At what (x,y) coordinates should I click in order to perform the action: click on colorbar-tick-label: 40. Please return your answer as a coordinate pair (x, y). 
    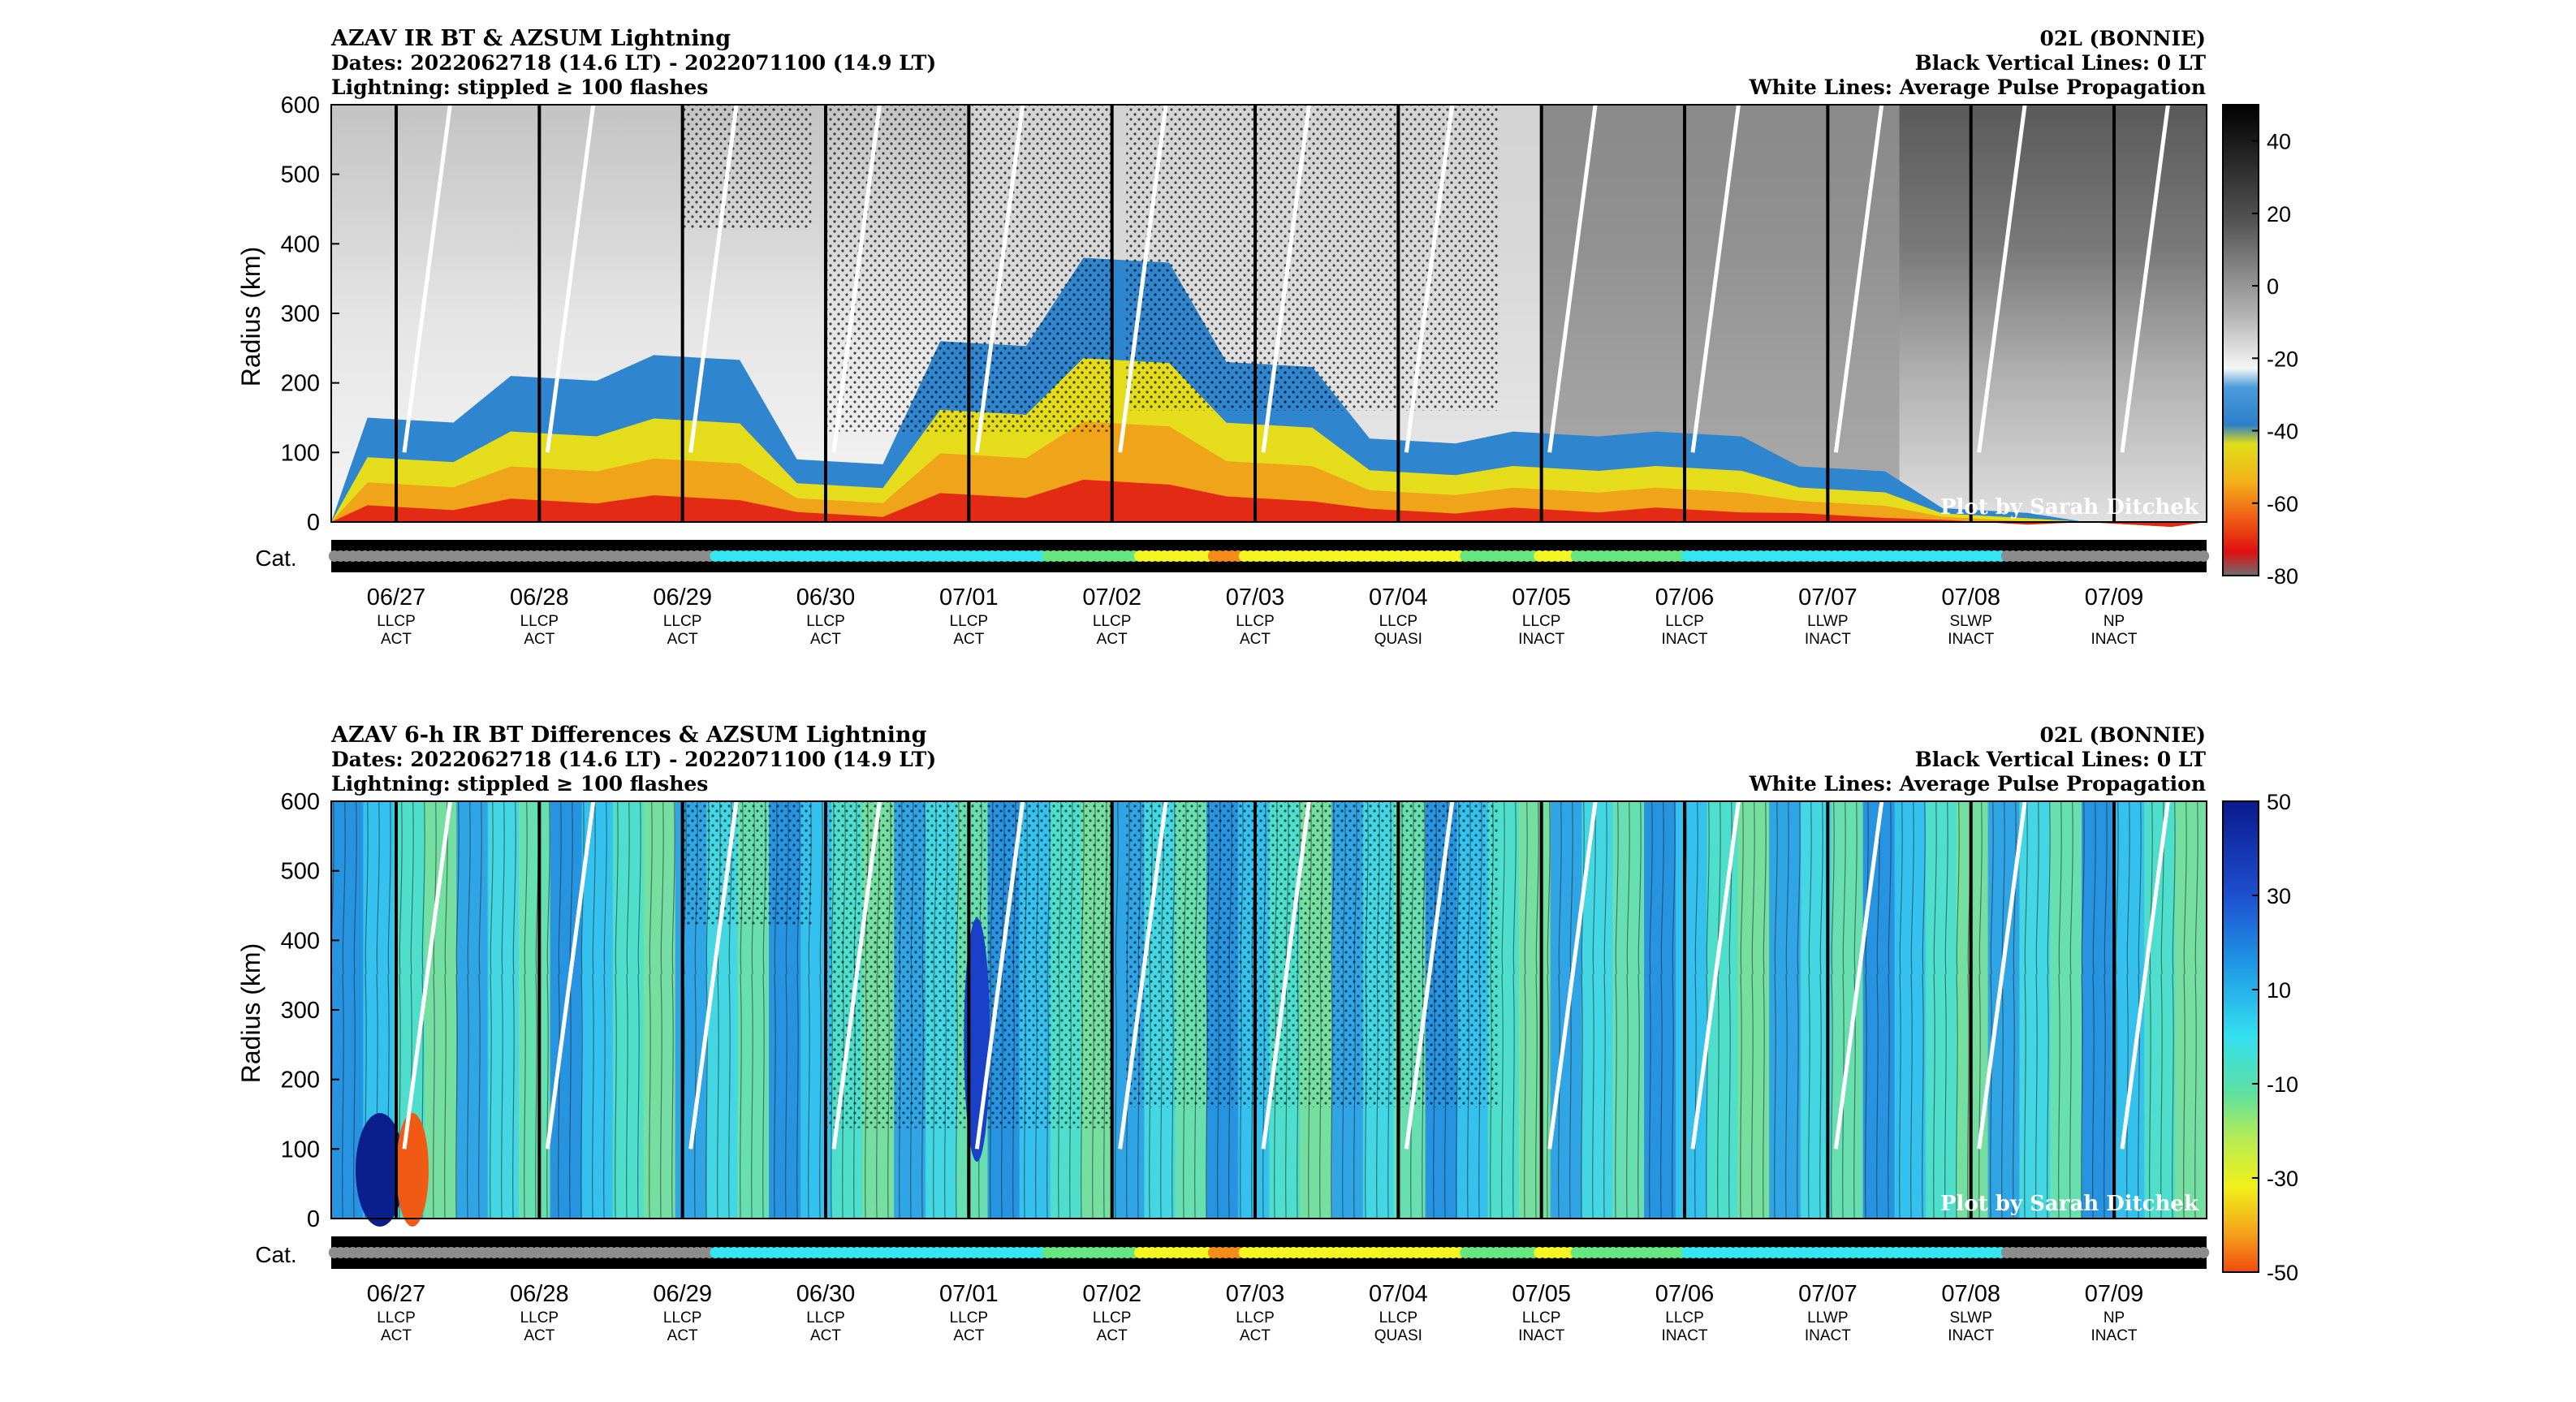
    Looking at the image, I should click on (2279, 142).